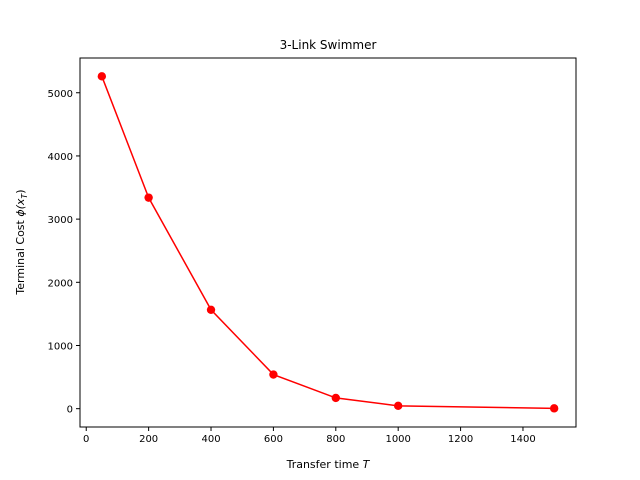 This screenshot has width=640, height=480. Describe the element at coordinates (148, 439) in the screenshot. I see `x-tick-label: 200` at that location.